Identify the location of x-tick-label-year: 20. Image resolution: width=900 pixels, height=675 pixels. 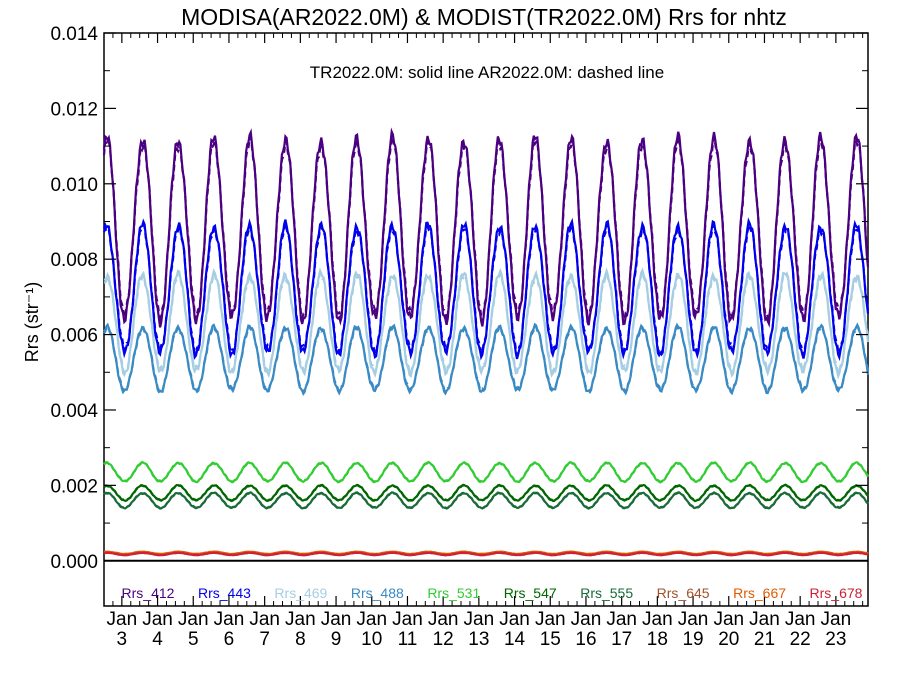
(728, 639).